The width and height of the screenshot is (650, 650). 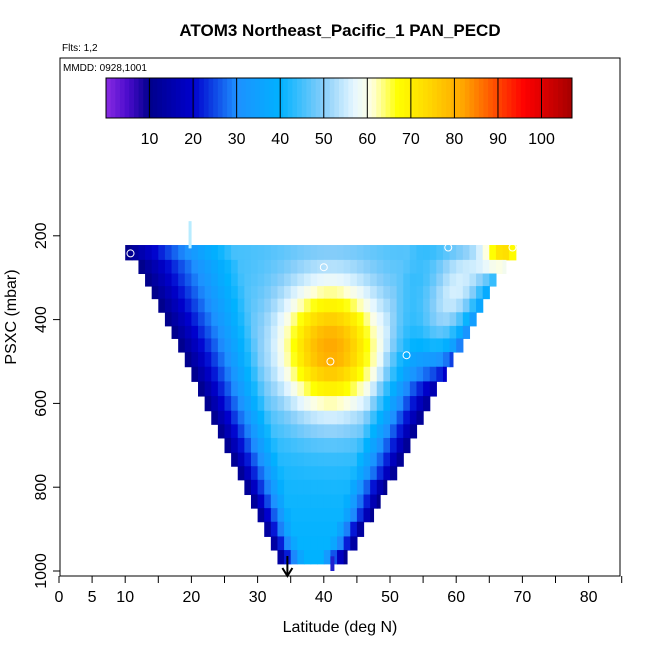 What do you see at coordinates (448, 247) in the screenshot?
I see `flight-point` at bounding box center [448, 247].